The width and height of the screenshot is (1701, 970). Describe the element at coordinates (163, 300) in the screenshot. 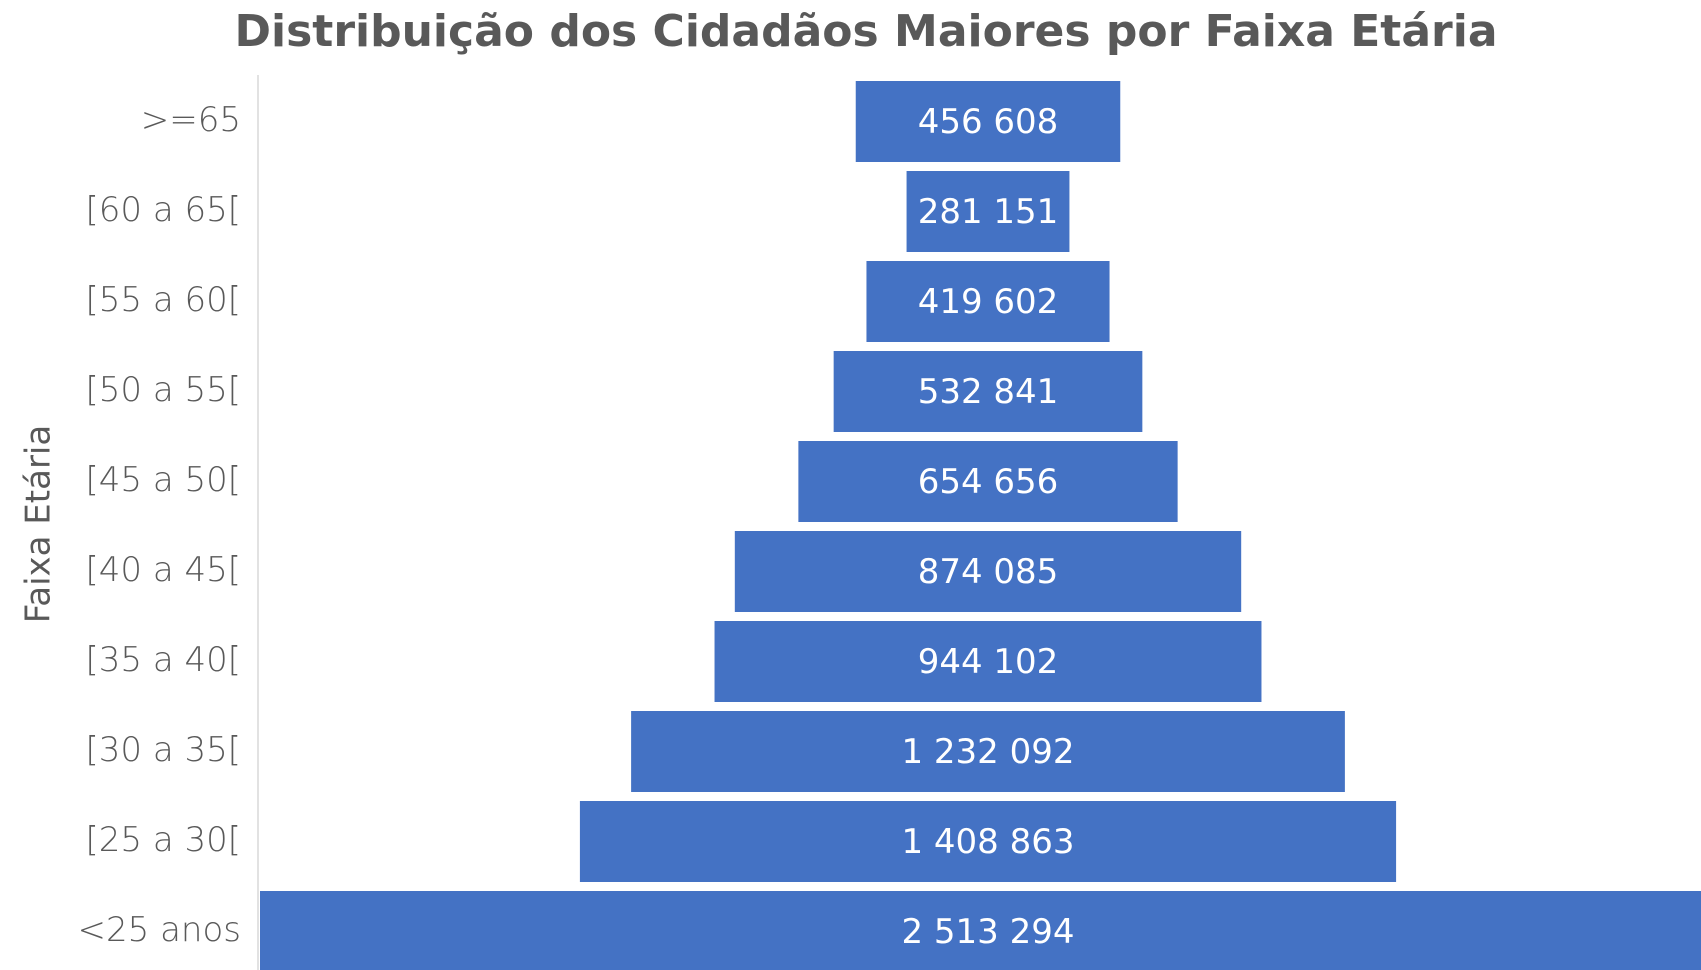

I see `category-label: [55 a 60[` at that location.